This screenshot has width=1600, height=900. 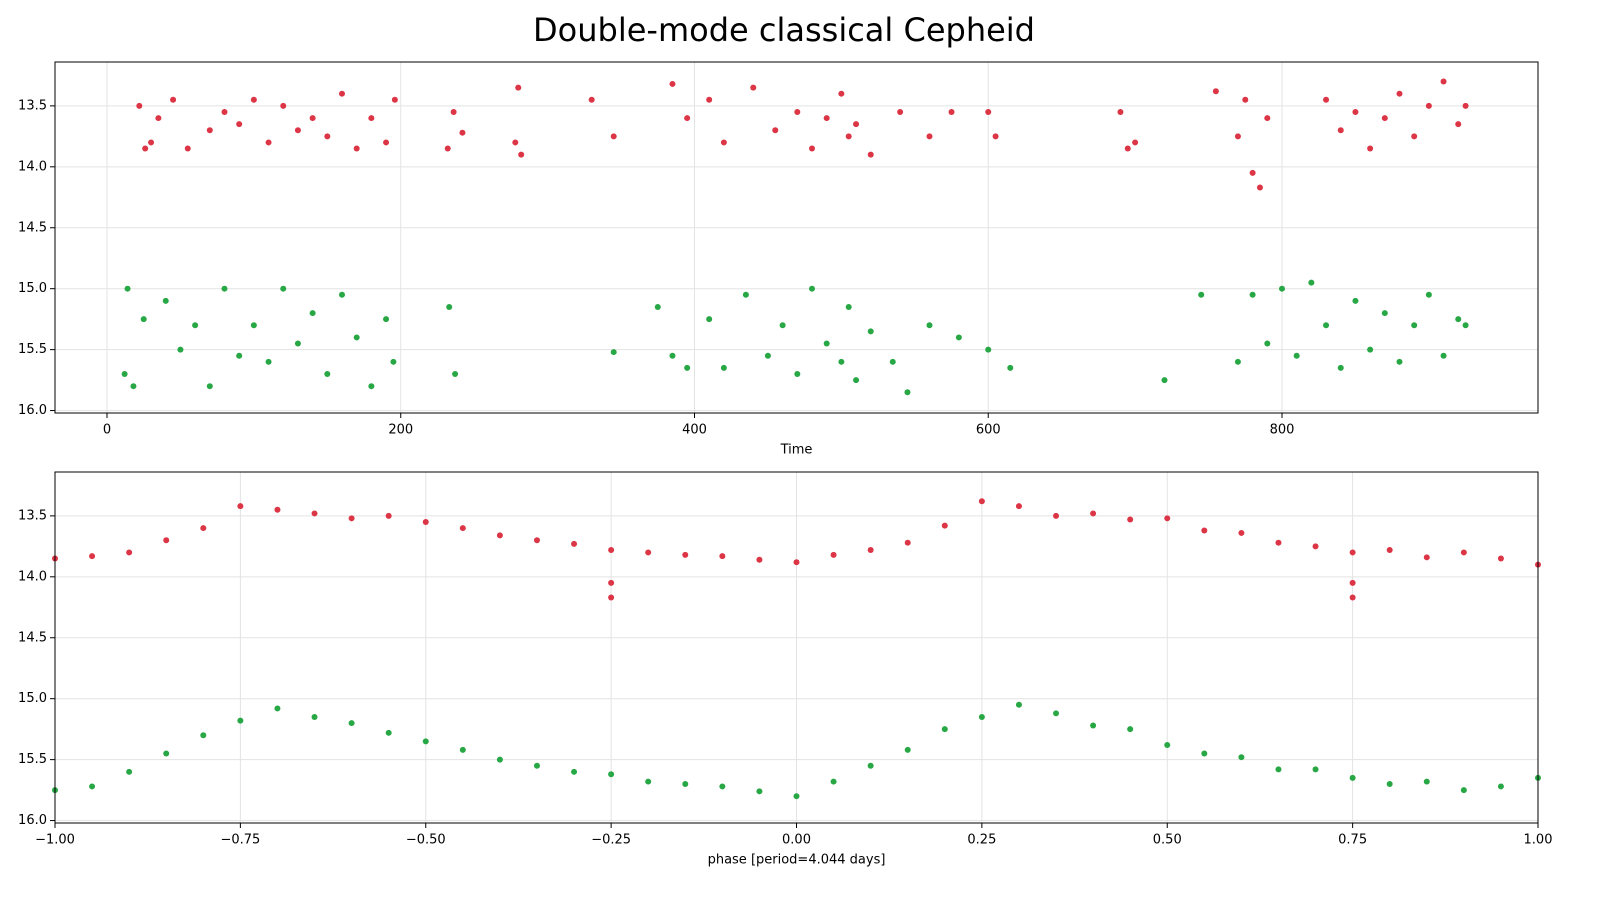 I want to click on x-tick-label: 800, so click(x=1282, y=430).